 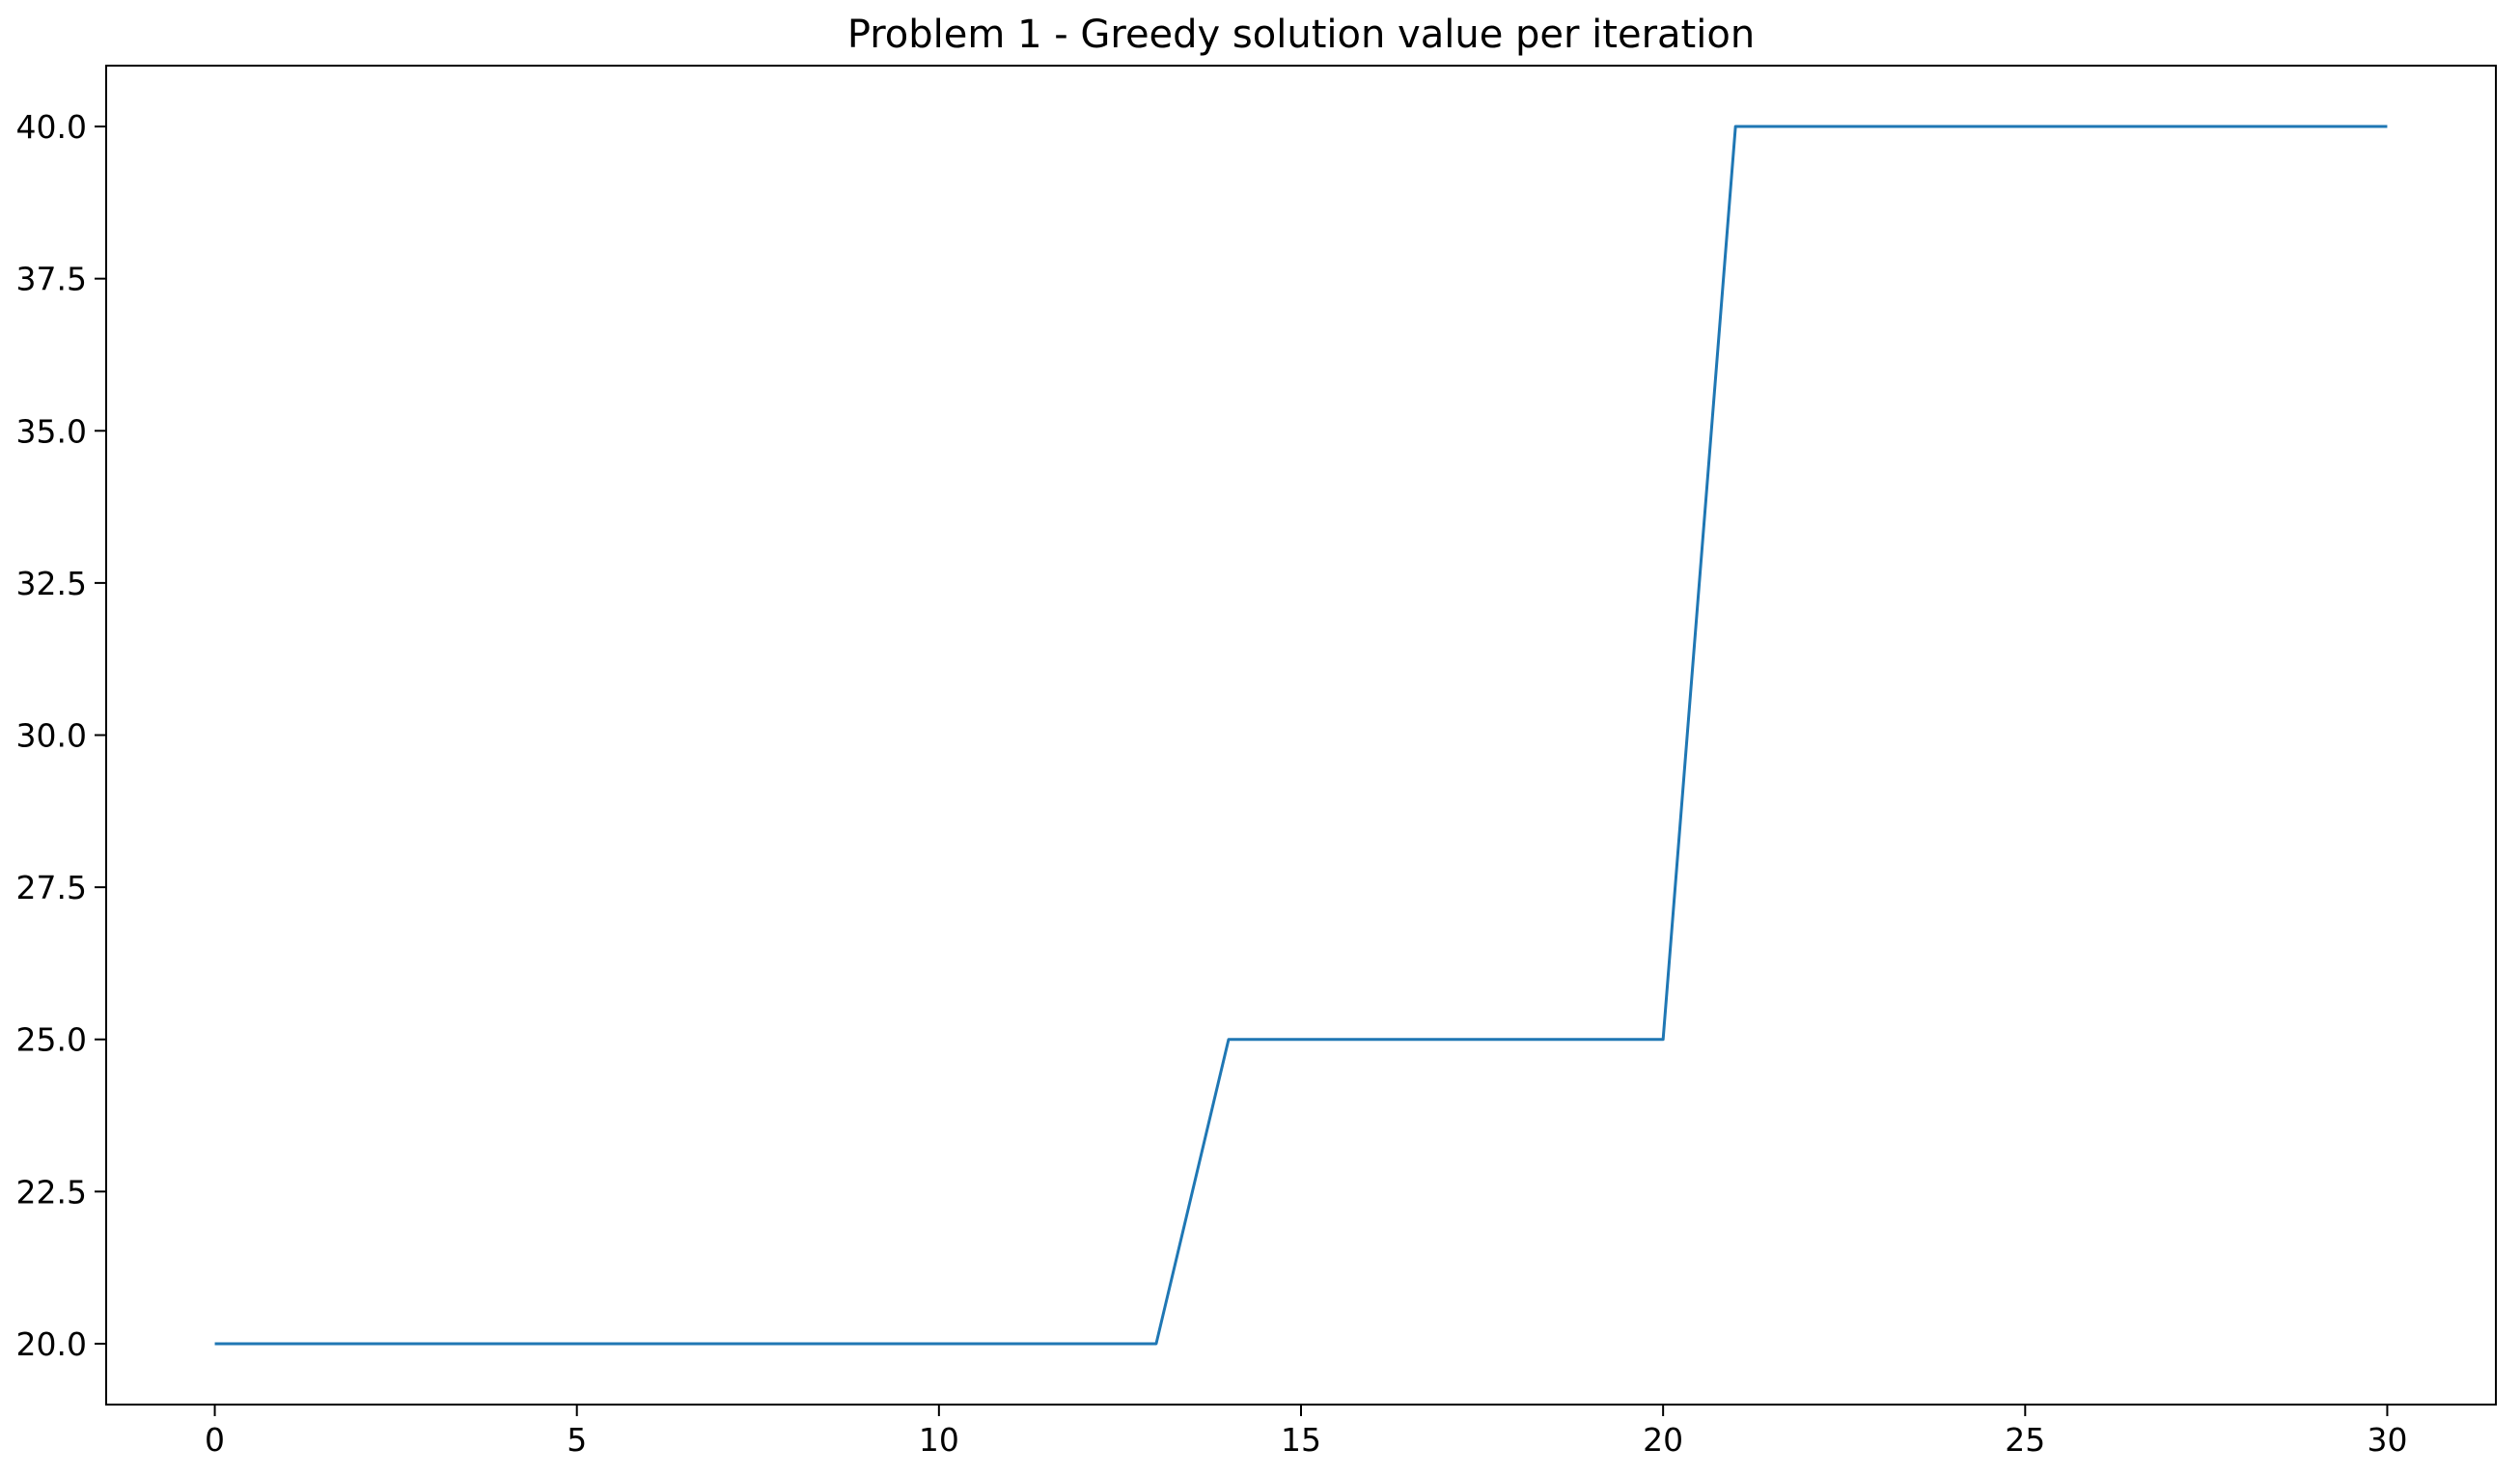 What do you see at coordinates (1663, 1440) in the screenshot?
I see `x-tick-label: 20` at bounding box center [1663, 1440].